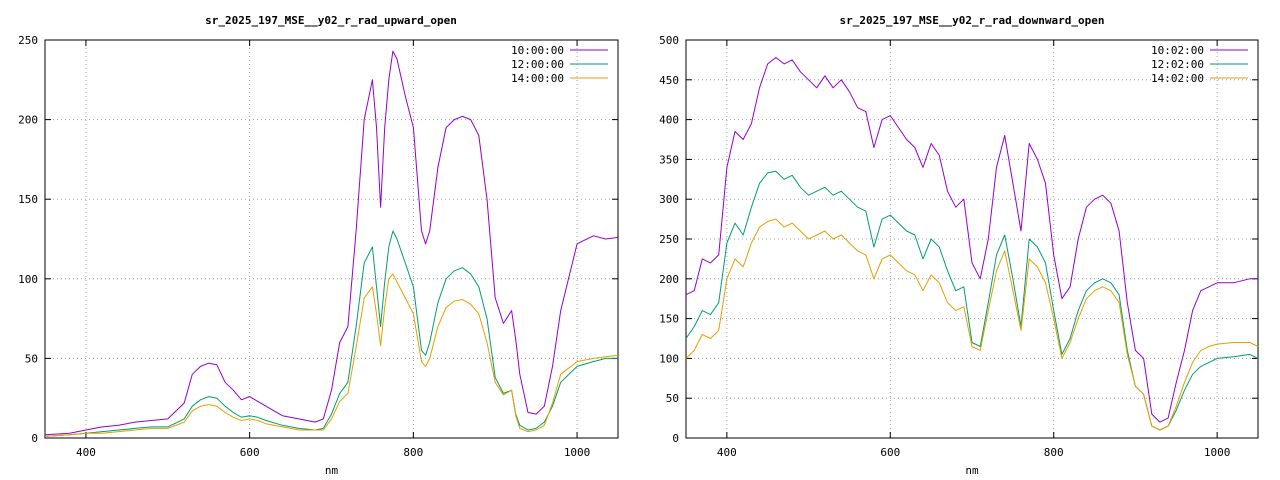  What do you see at coordinates (331, 20) in the screenshot?
I see `chart-title: sr_2025_197_MSE__y02_r_rad_upward_open` at bounding box center [331, 20].